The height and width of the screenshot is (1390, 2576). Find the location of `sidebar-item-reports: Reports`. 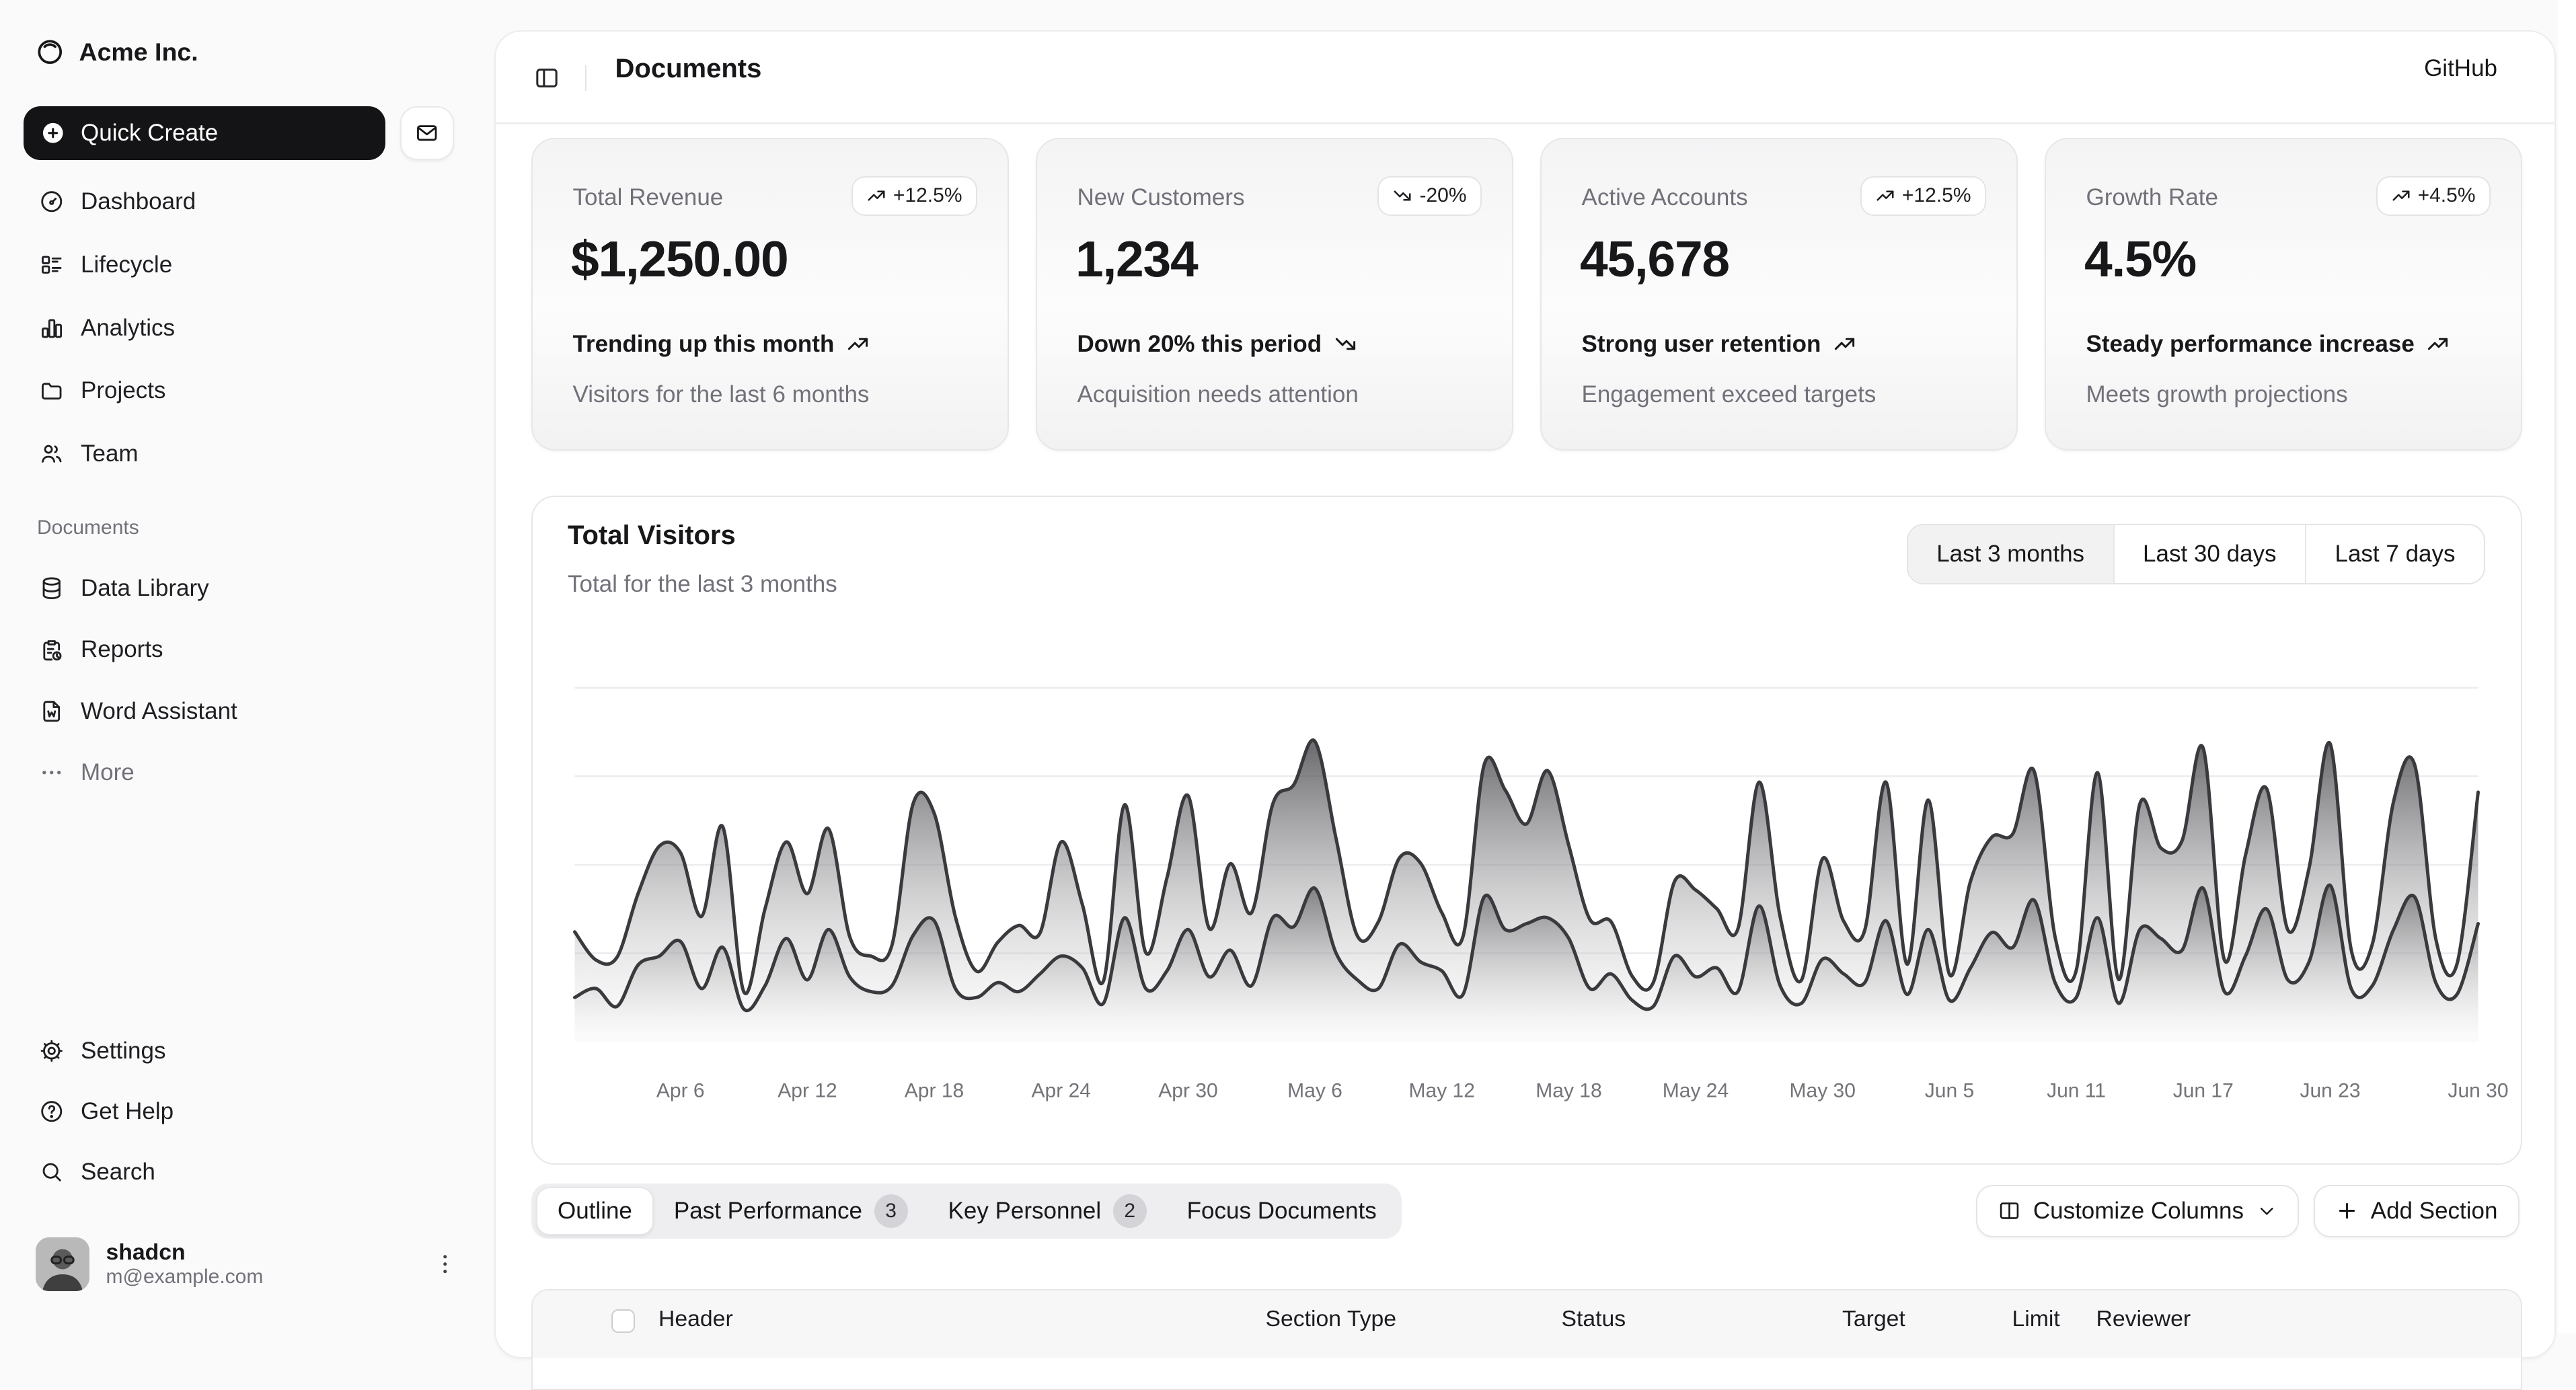

sidebar-item-reports: Reports is located at coordinates (247, 650).